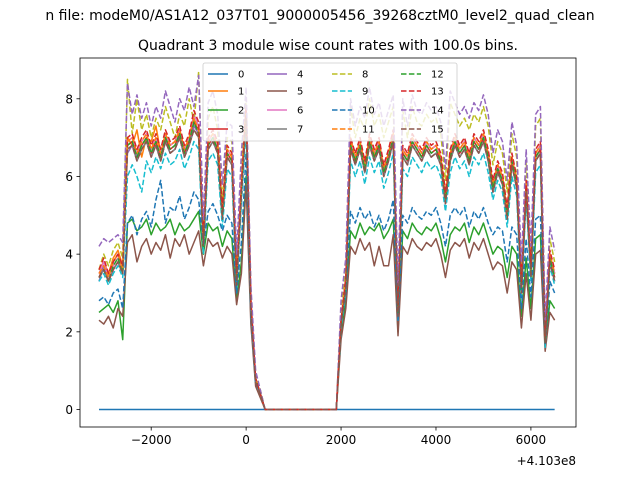  I want to click on x-tick-label: 0, so click(246, 440).